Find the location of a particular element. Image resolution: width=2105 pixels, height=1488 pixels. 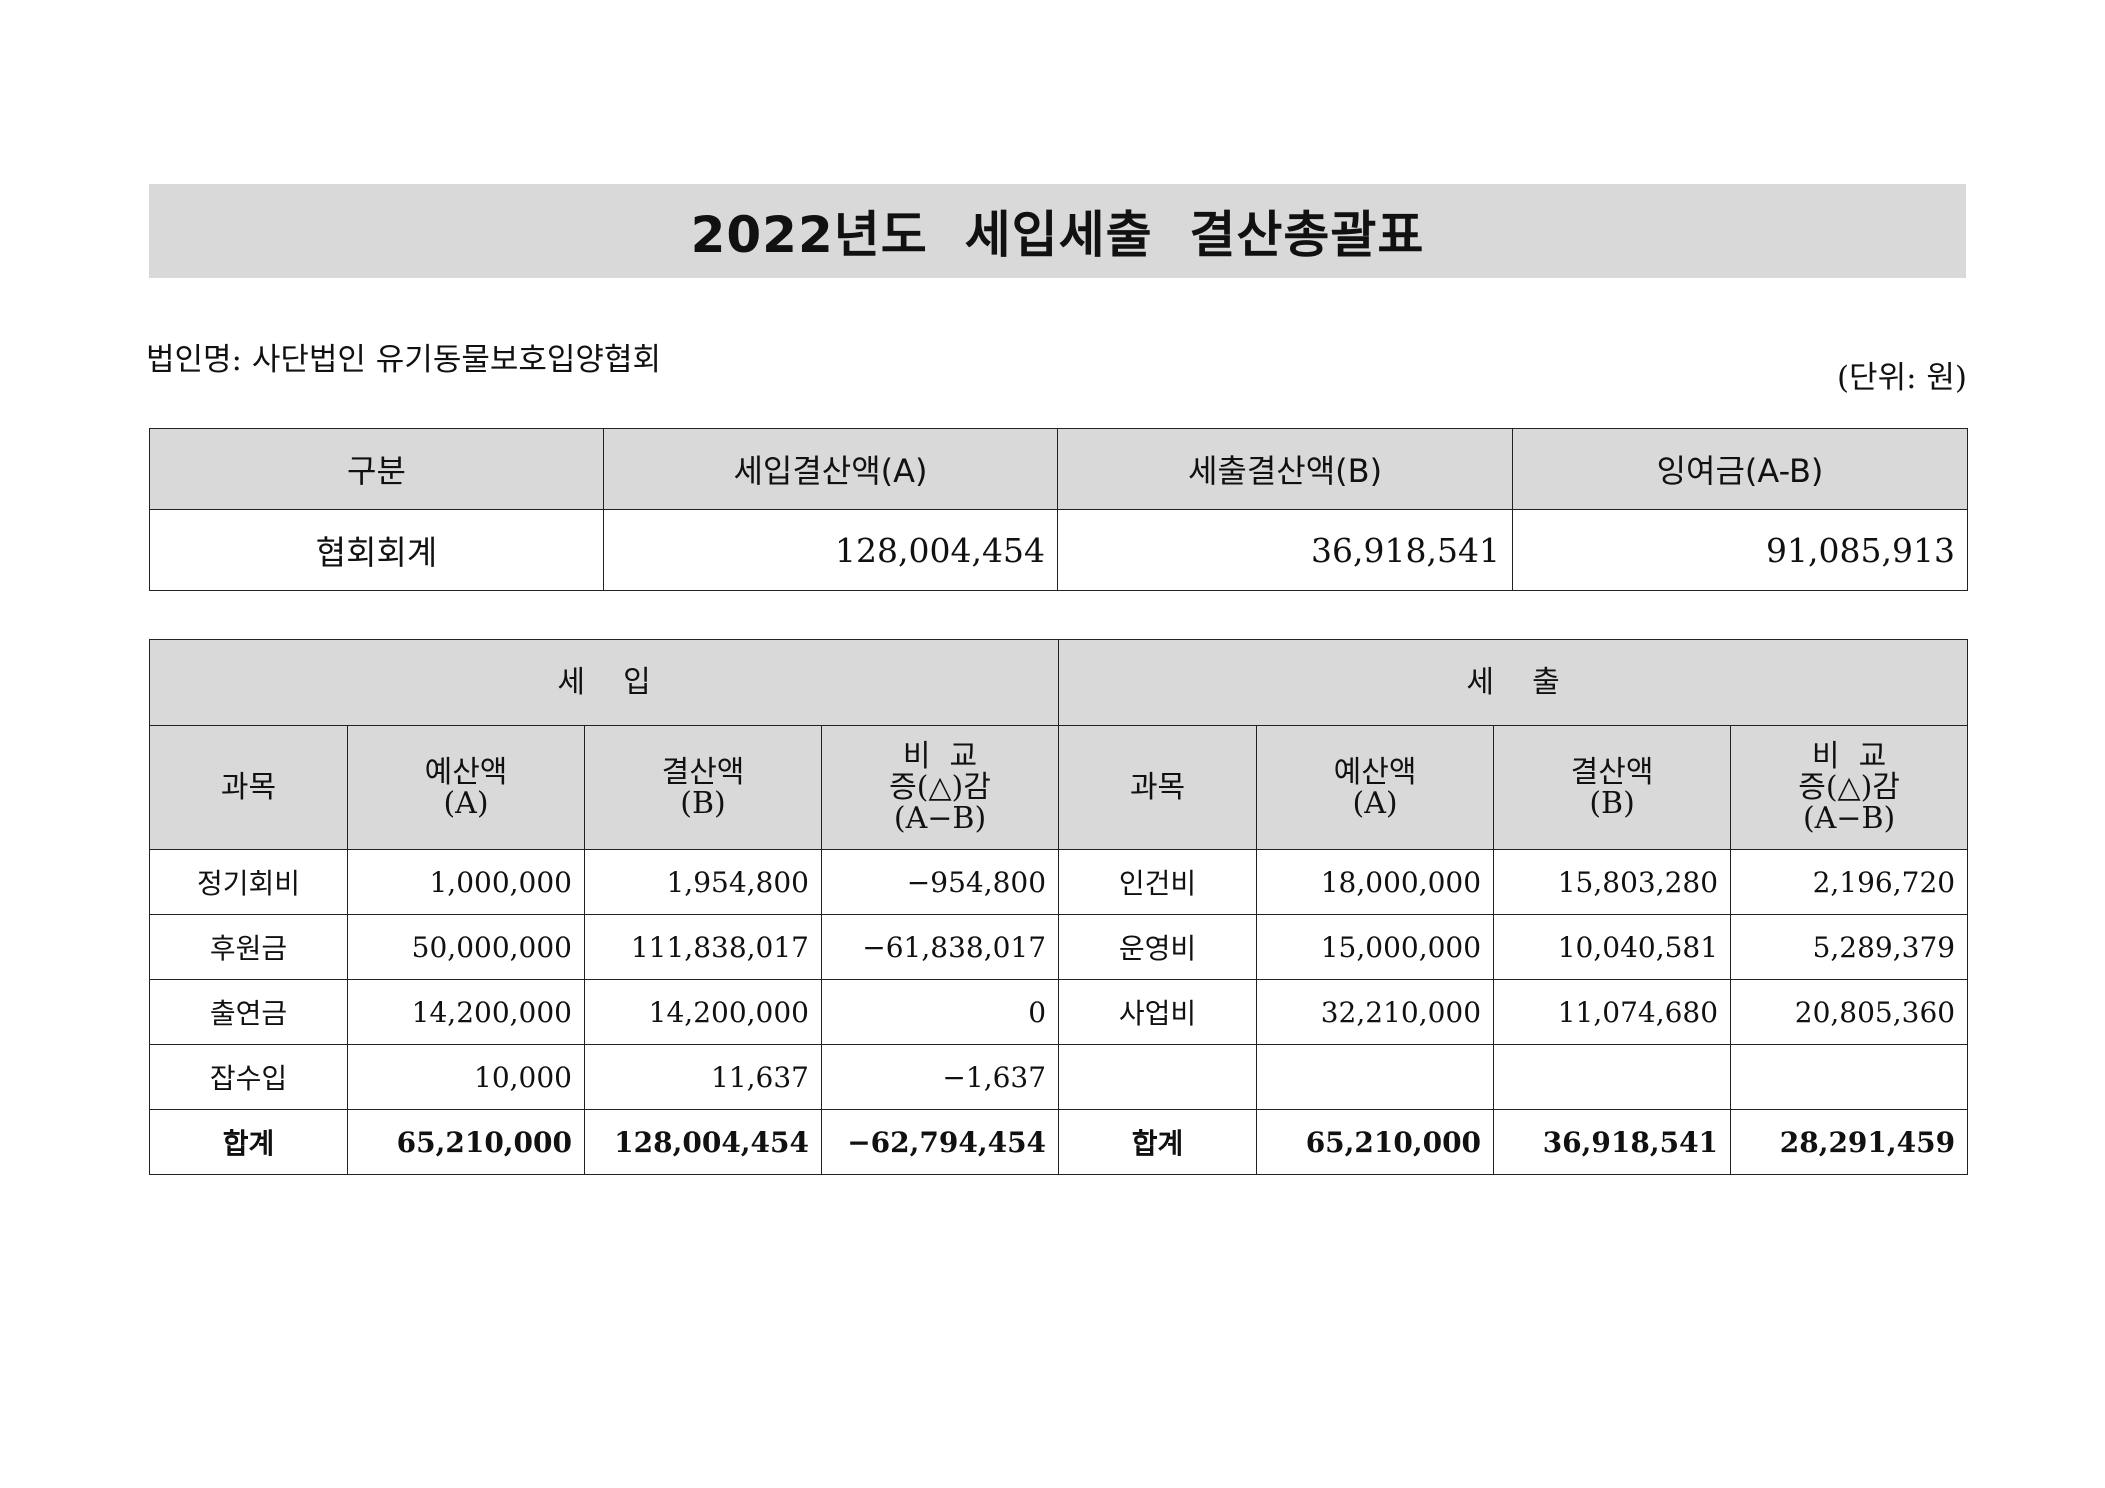

revenue-section-header: 세 입 is located at coordinates (604, 682).